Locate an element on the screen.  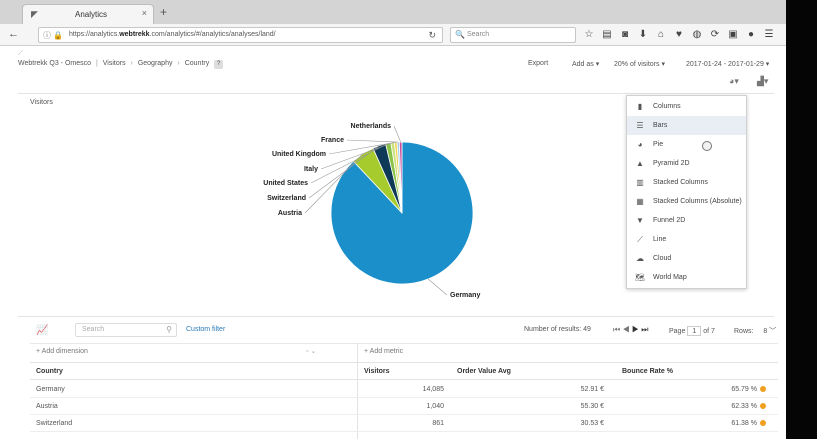
pie-icon: ◕ is located at coordinates (640, 144).